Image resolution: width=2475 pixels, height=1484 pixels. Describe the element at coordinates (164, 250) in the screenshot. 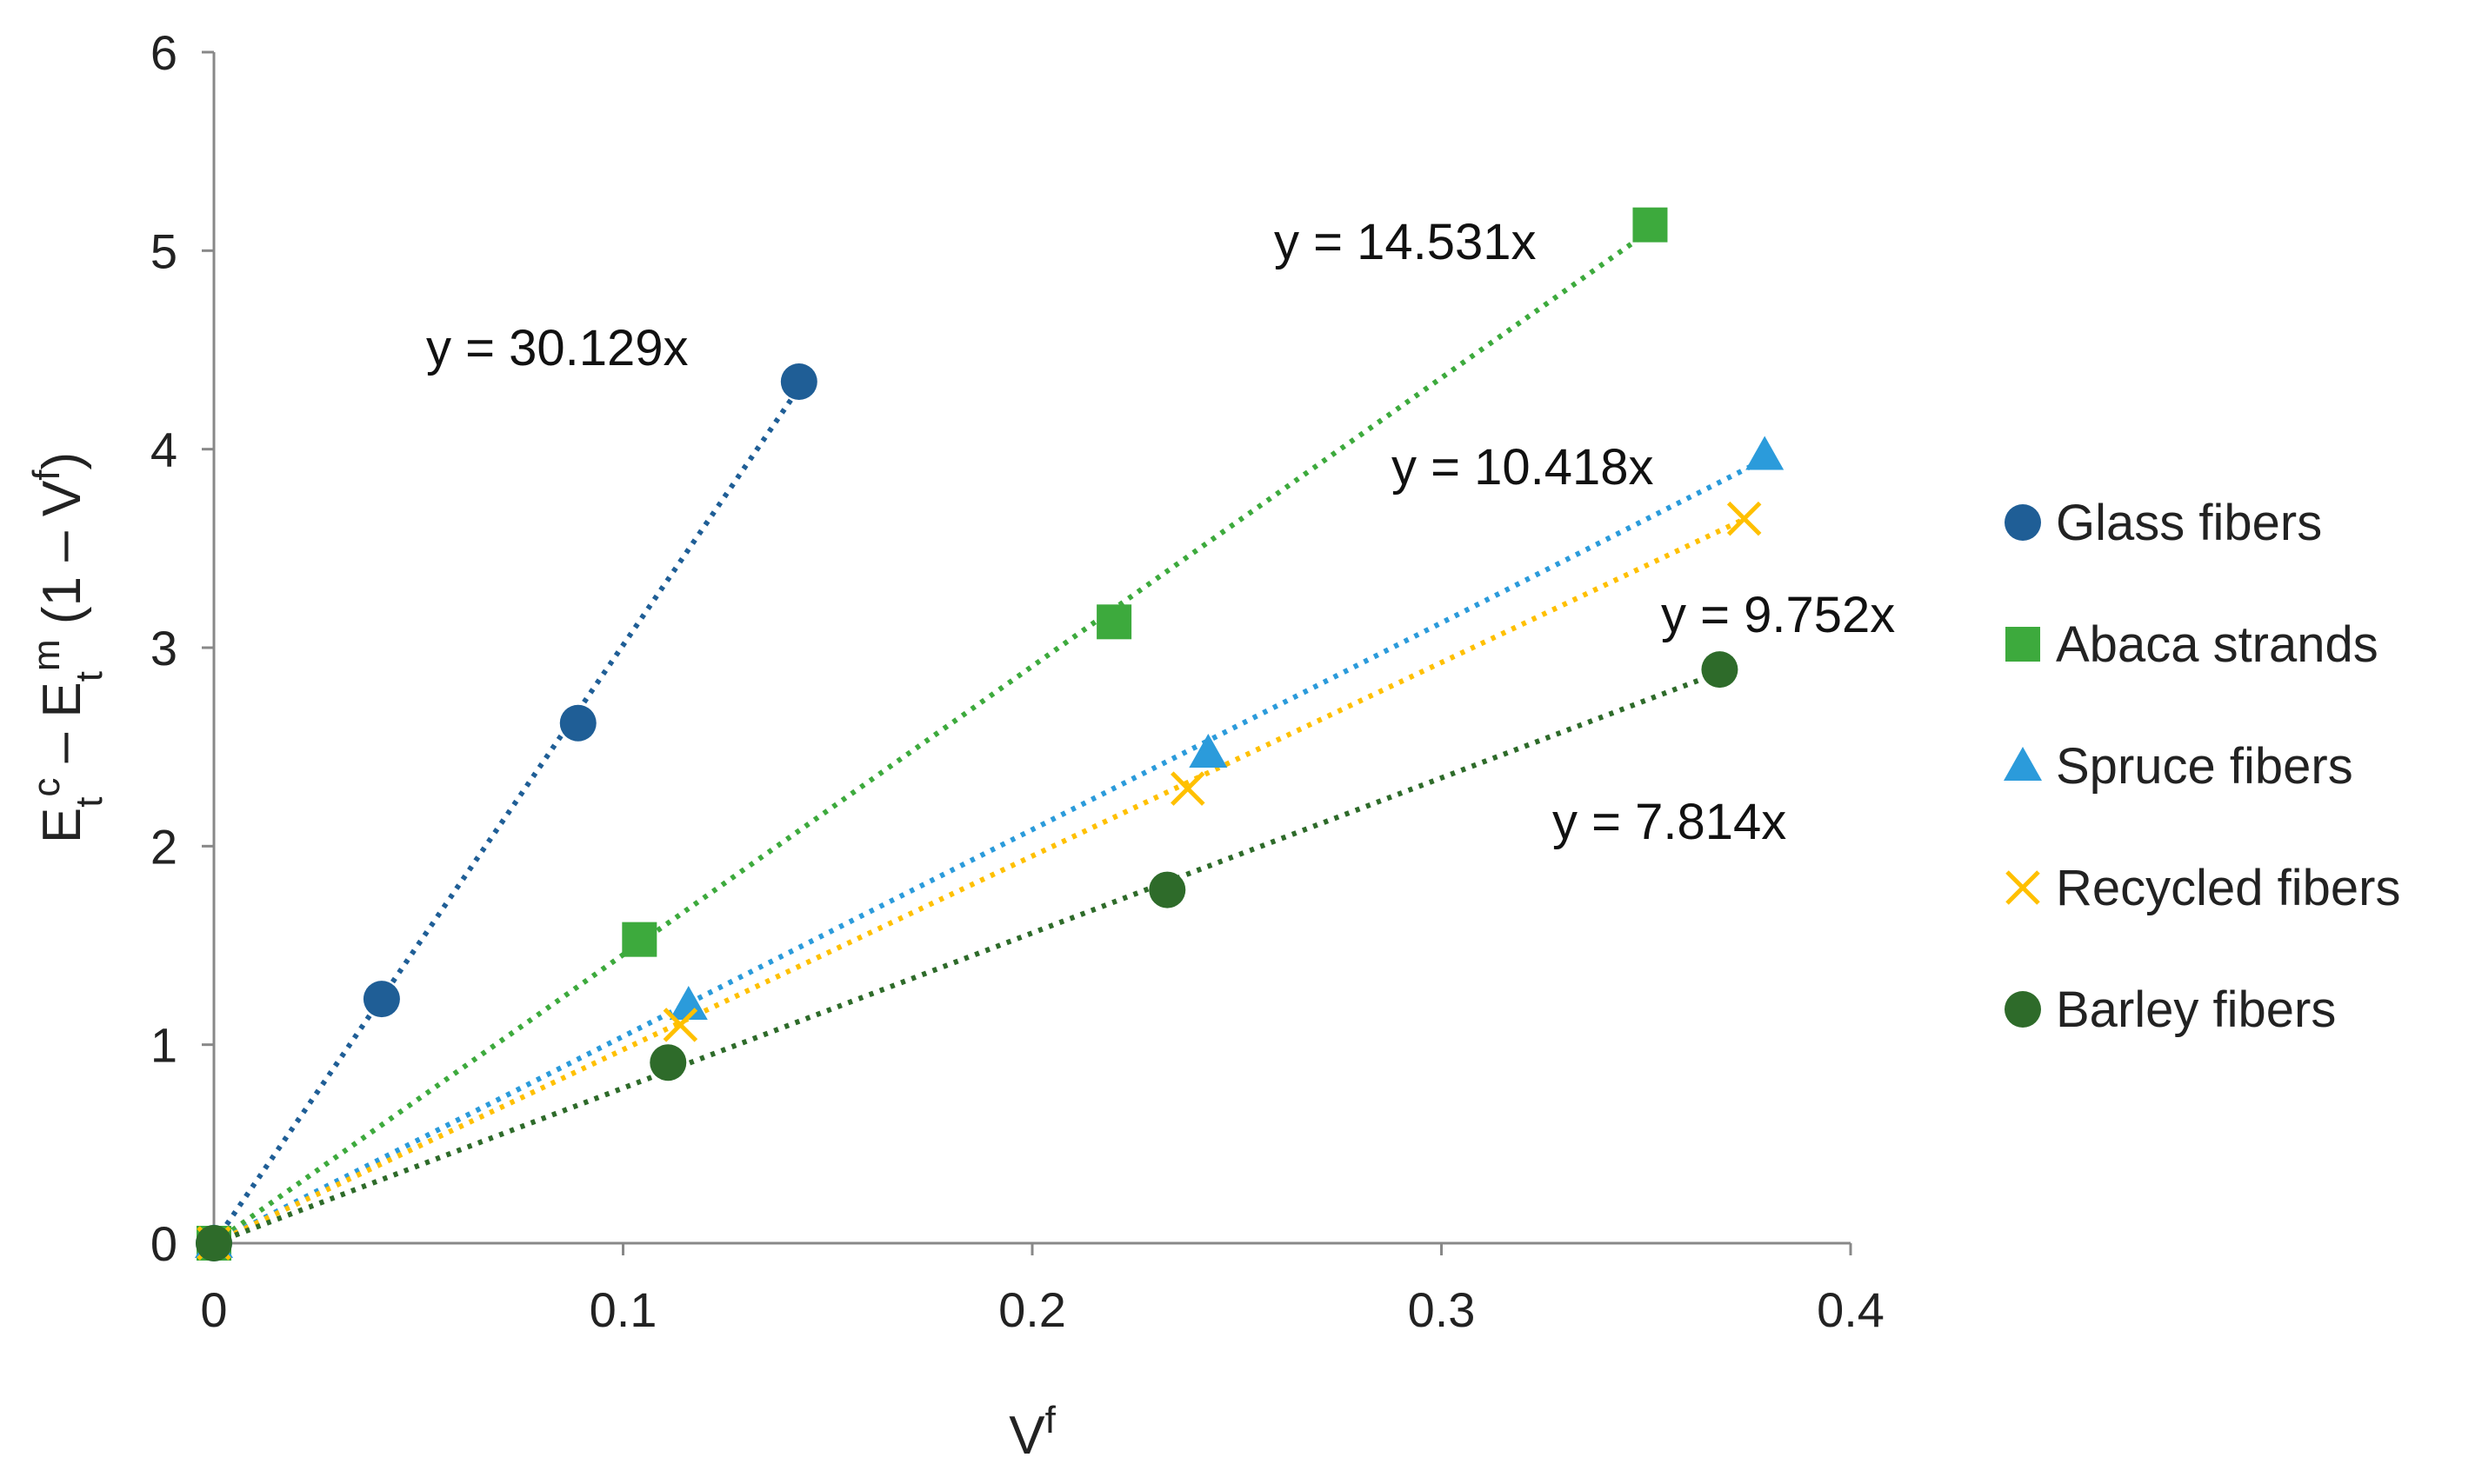

I see `y-tick-label: 5` at that location.